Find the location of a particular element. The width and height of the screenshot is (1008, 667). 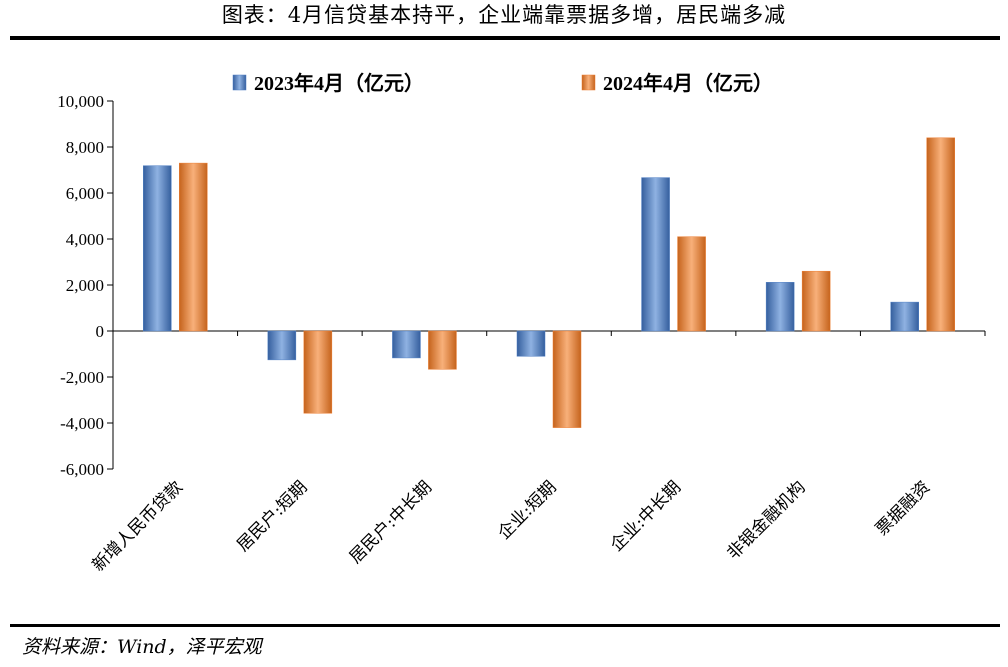

y-tick-label: 2,000 is located at coordinates (85, 285).